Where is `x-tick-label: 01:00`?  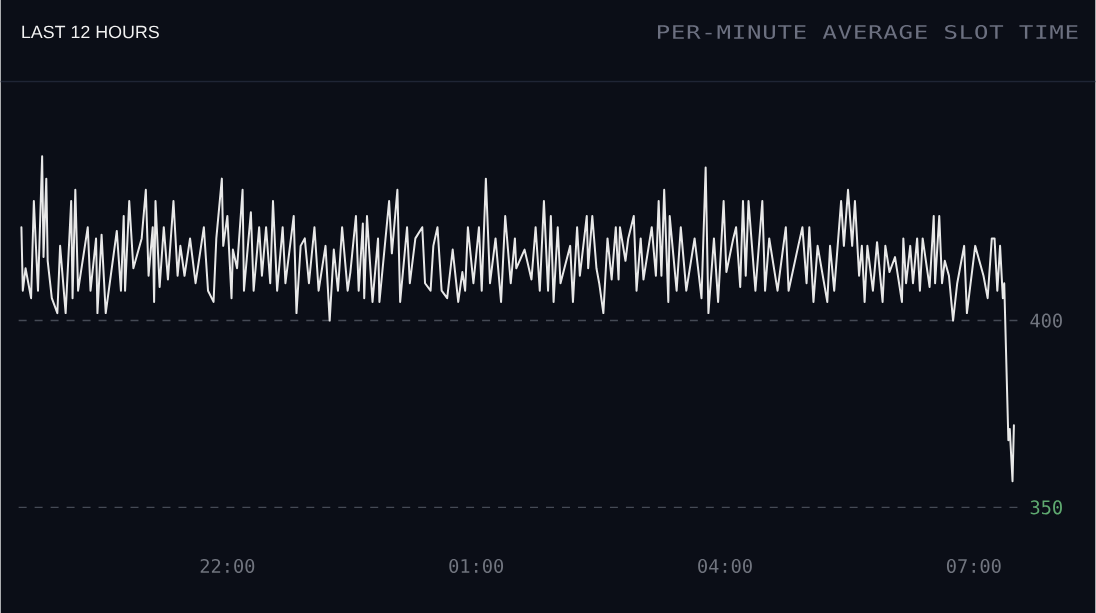
x-tick-label: 01:00 is located at coordinates (476, 565).